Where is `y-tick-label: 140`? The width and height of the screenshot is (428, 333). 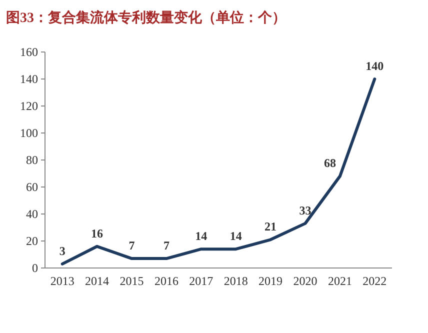
y-tick-label: 140 is located at coordinates (29, 79).